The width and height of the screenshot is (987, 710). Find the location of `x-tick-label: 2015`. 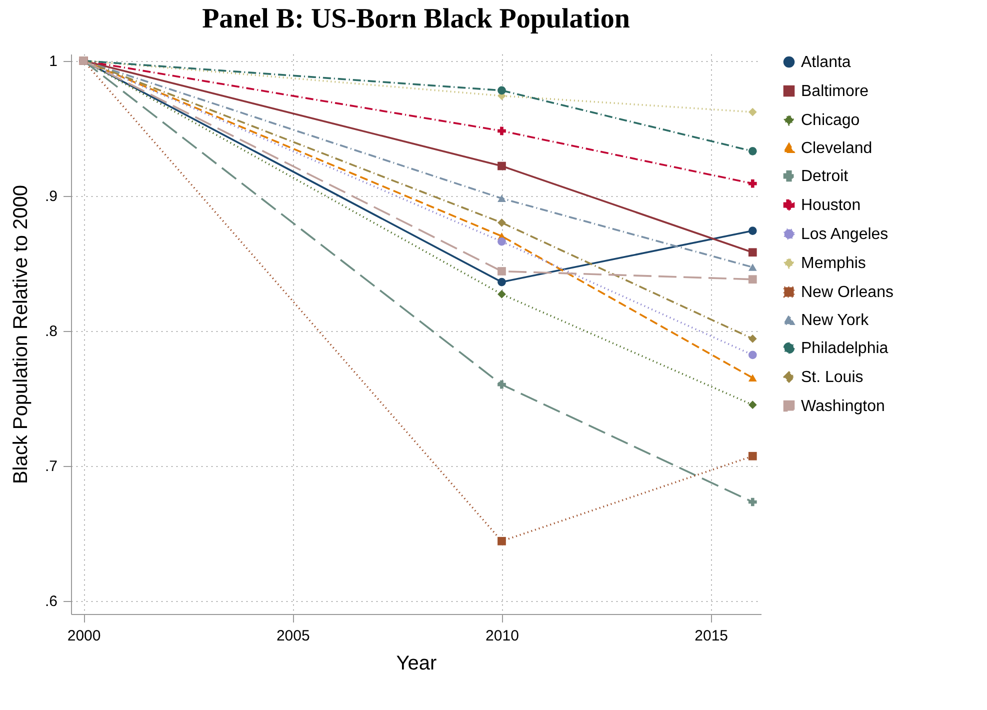

x-tick-label: 2015 is located at coordinates (711, 636).